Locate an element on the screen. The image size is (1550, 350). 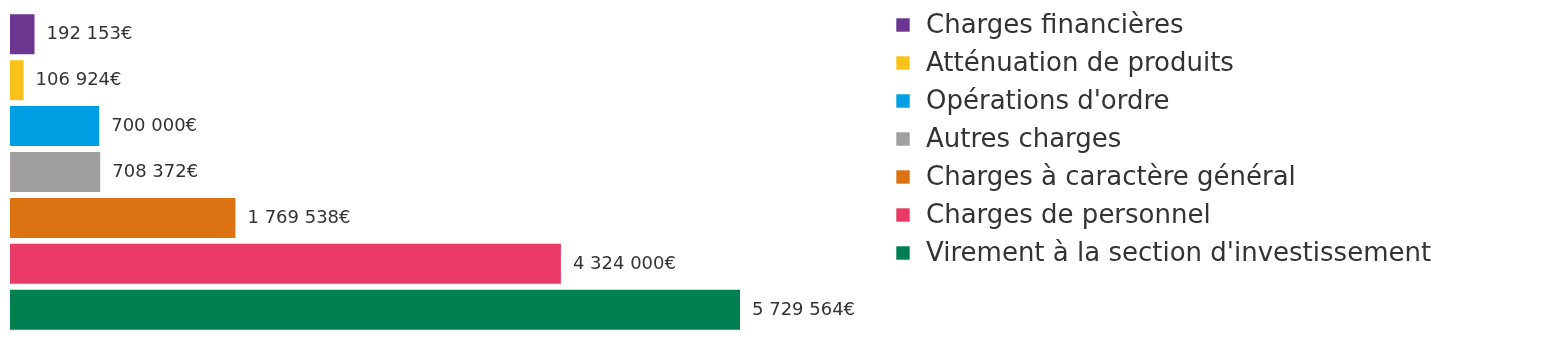
legend-label: Autres charges is located at coordinates (1024, 138).